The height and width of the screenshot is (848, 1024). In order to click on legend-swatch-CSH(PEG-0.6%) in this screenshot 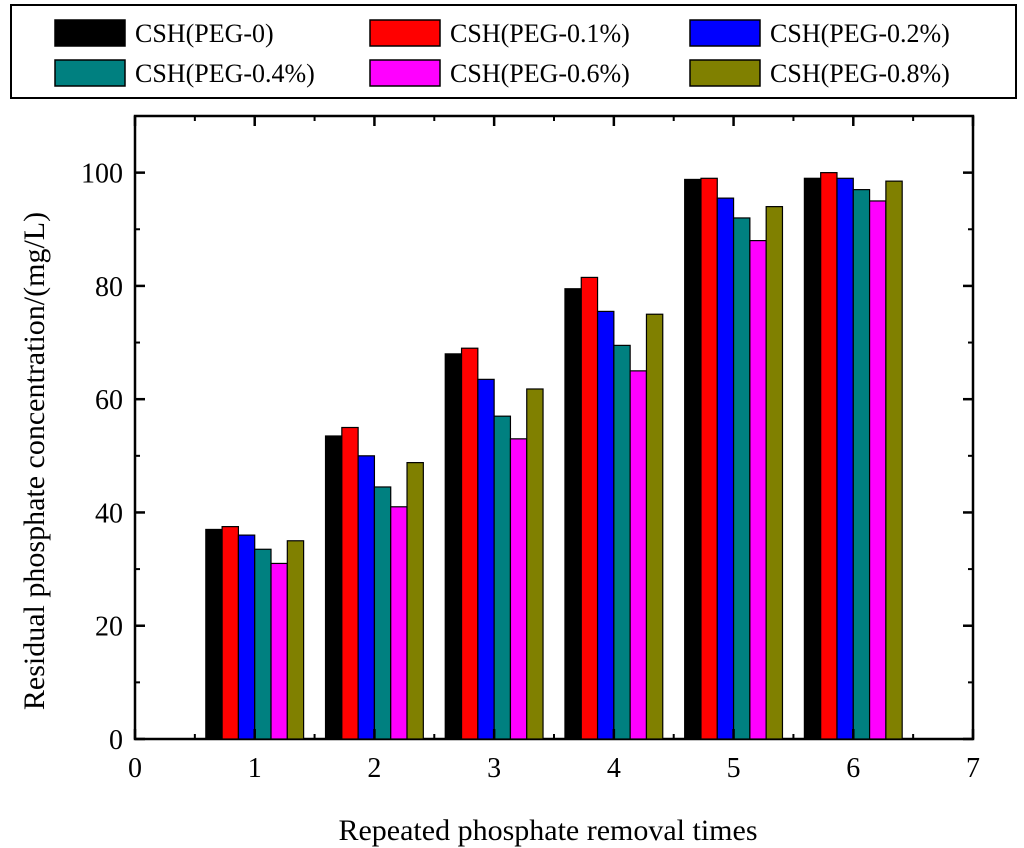, I will do `click(405, 73)`.